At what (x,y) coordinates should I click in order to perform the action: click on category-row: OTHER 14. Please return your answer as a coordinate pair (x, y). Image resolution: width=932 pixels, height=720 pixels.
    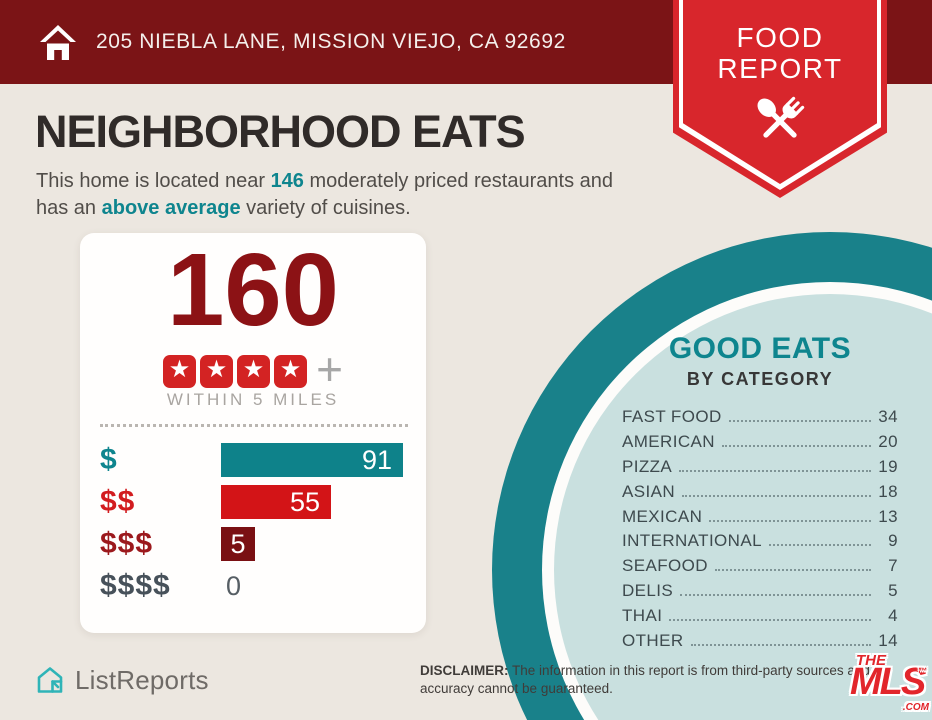
    Looking at the image, I should click on (760, 643).